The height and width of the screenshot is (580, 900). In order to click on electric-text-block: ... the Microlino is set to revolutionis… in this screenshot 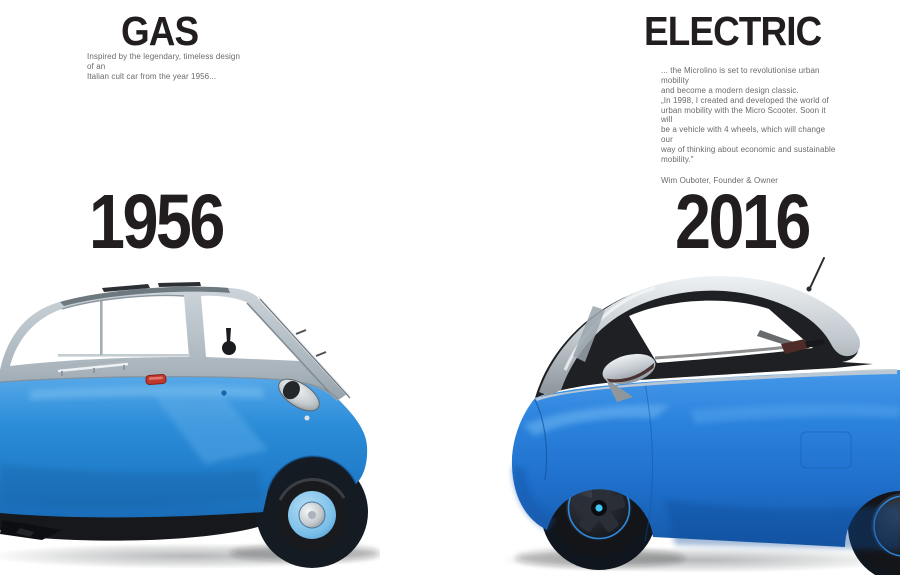, I will do `click(748, 126)`.